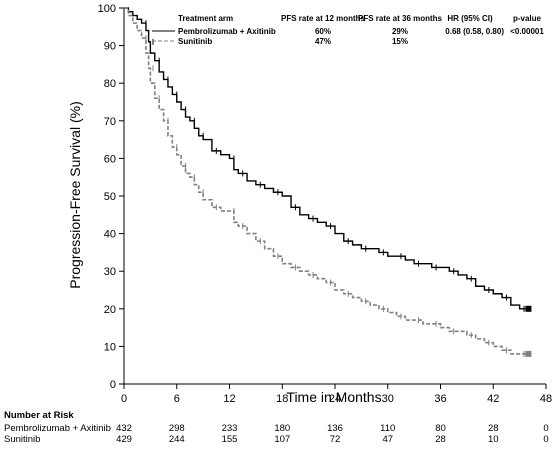 This screenshot has height=472, width=557. I want to click on legend-header-pfs12: PFS rate at 12 months, so click(323, 18).